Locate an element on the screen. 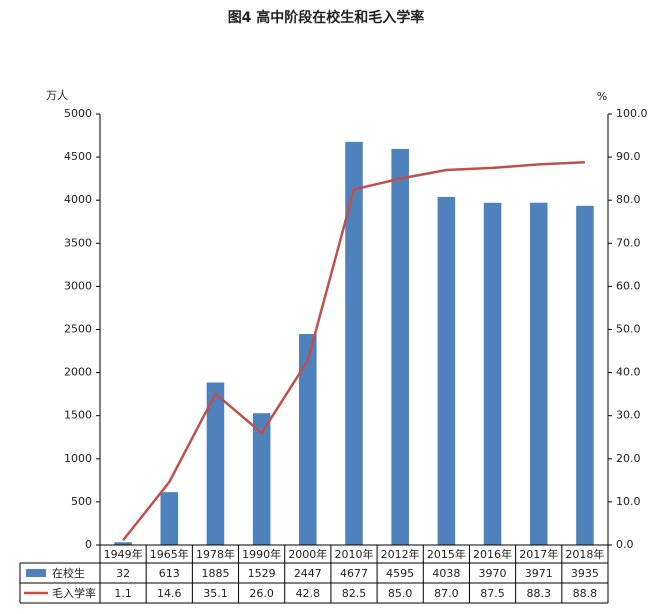  y-tick-label: 1500 is located at coordinates (78, 415).